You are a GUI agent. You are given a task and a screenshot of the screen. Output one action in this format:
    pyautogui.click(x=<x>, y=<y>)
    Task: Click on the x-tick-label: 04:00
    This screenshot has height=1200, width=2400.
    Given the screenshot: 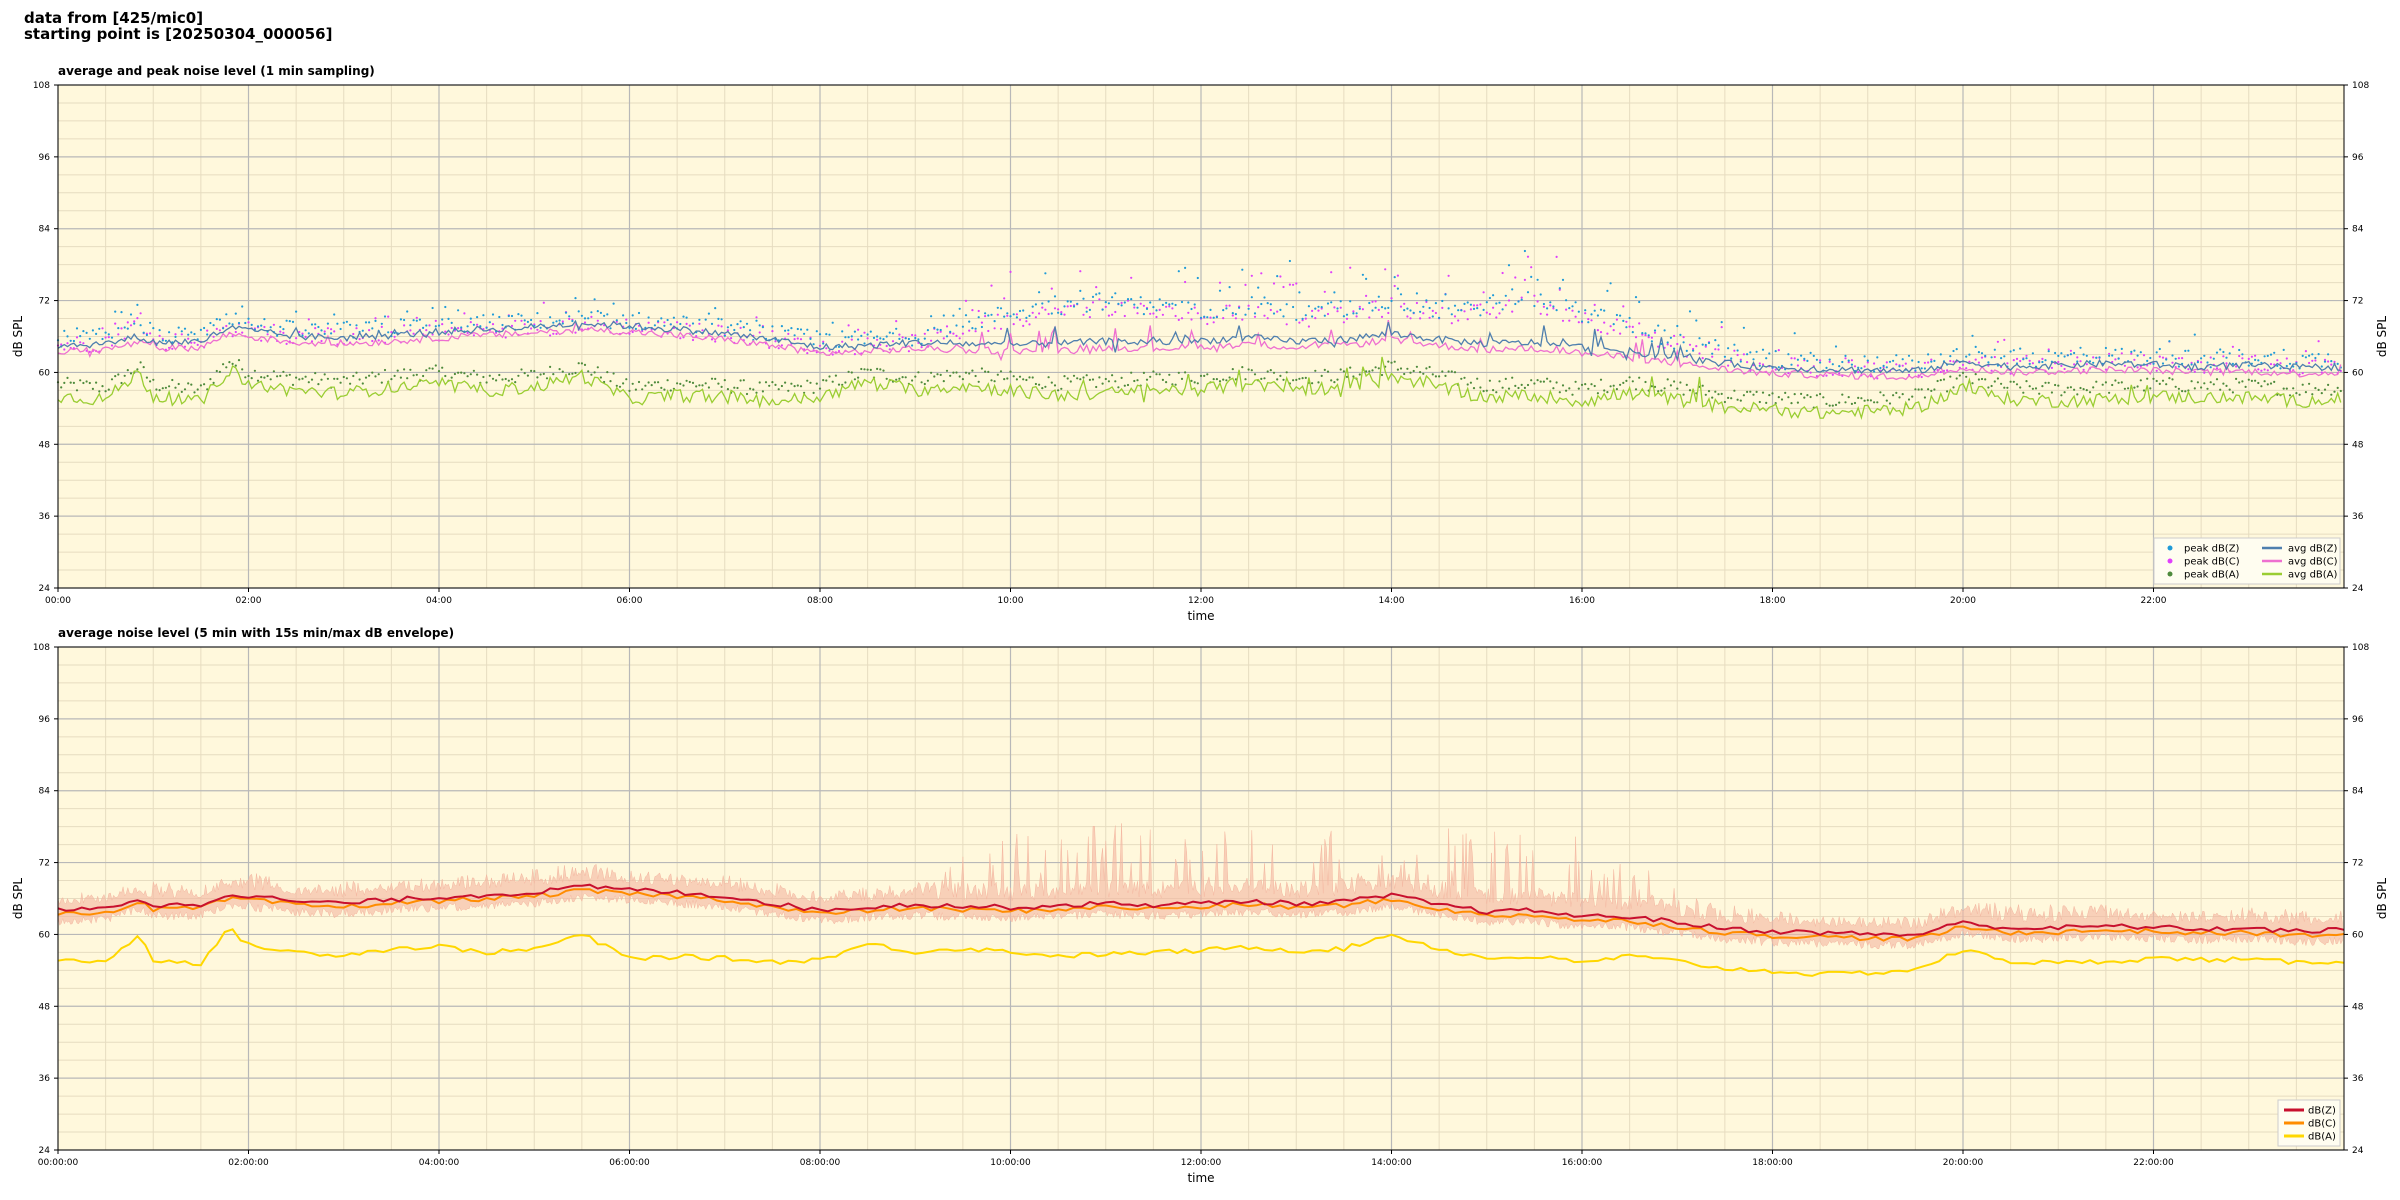 What is the action you would take?
    pyautogui.click(x=439, y=601)
    